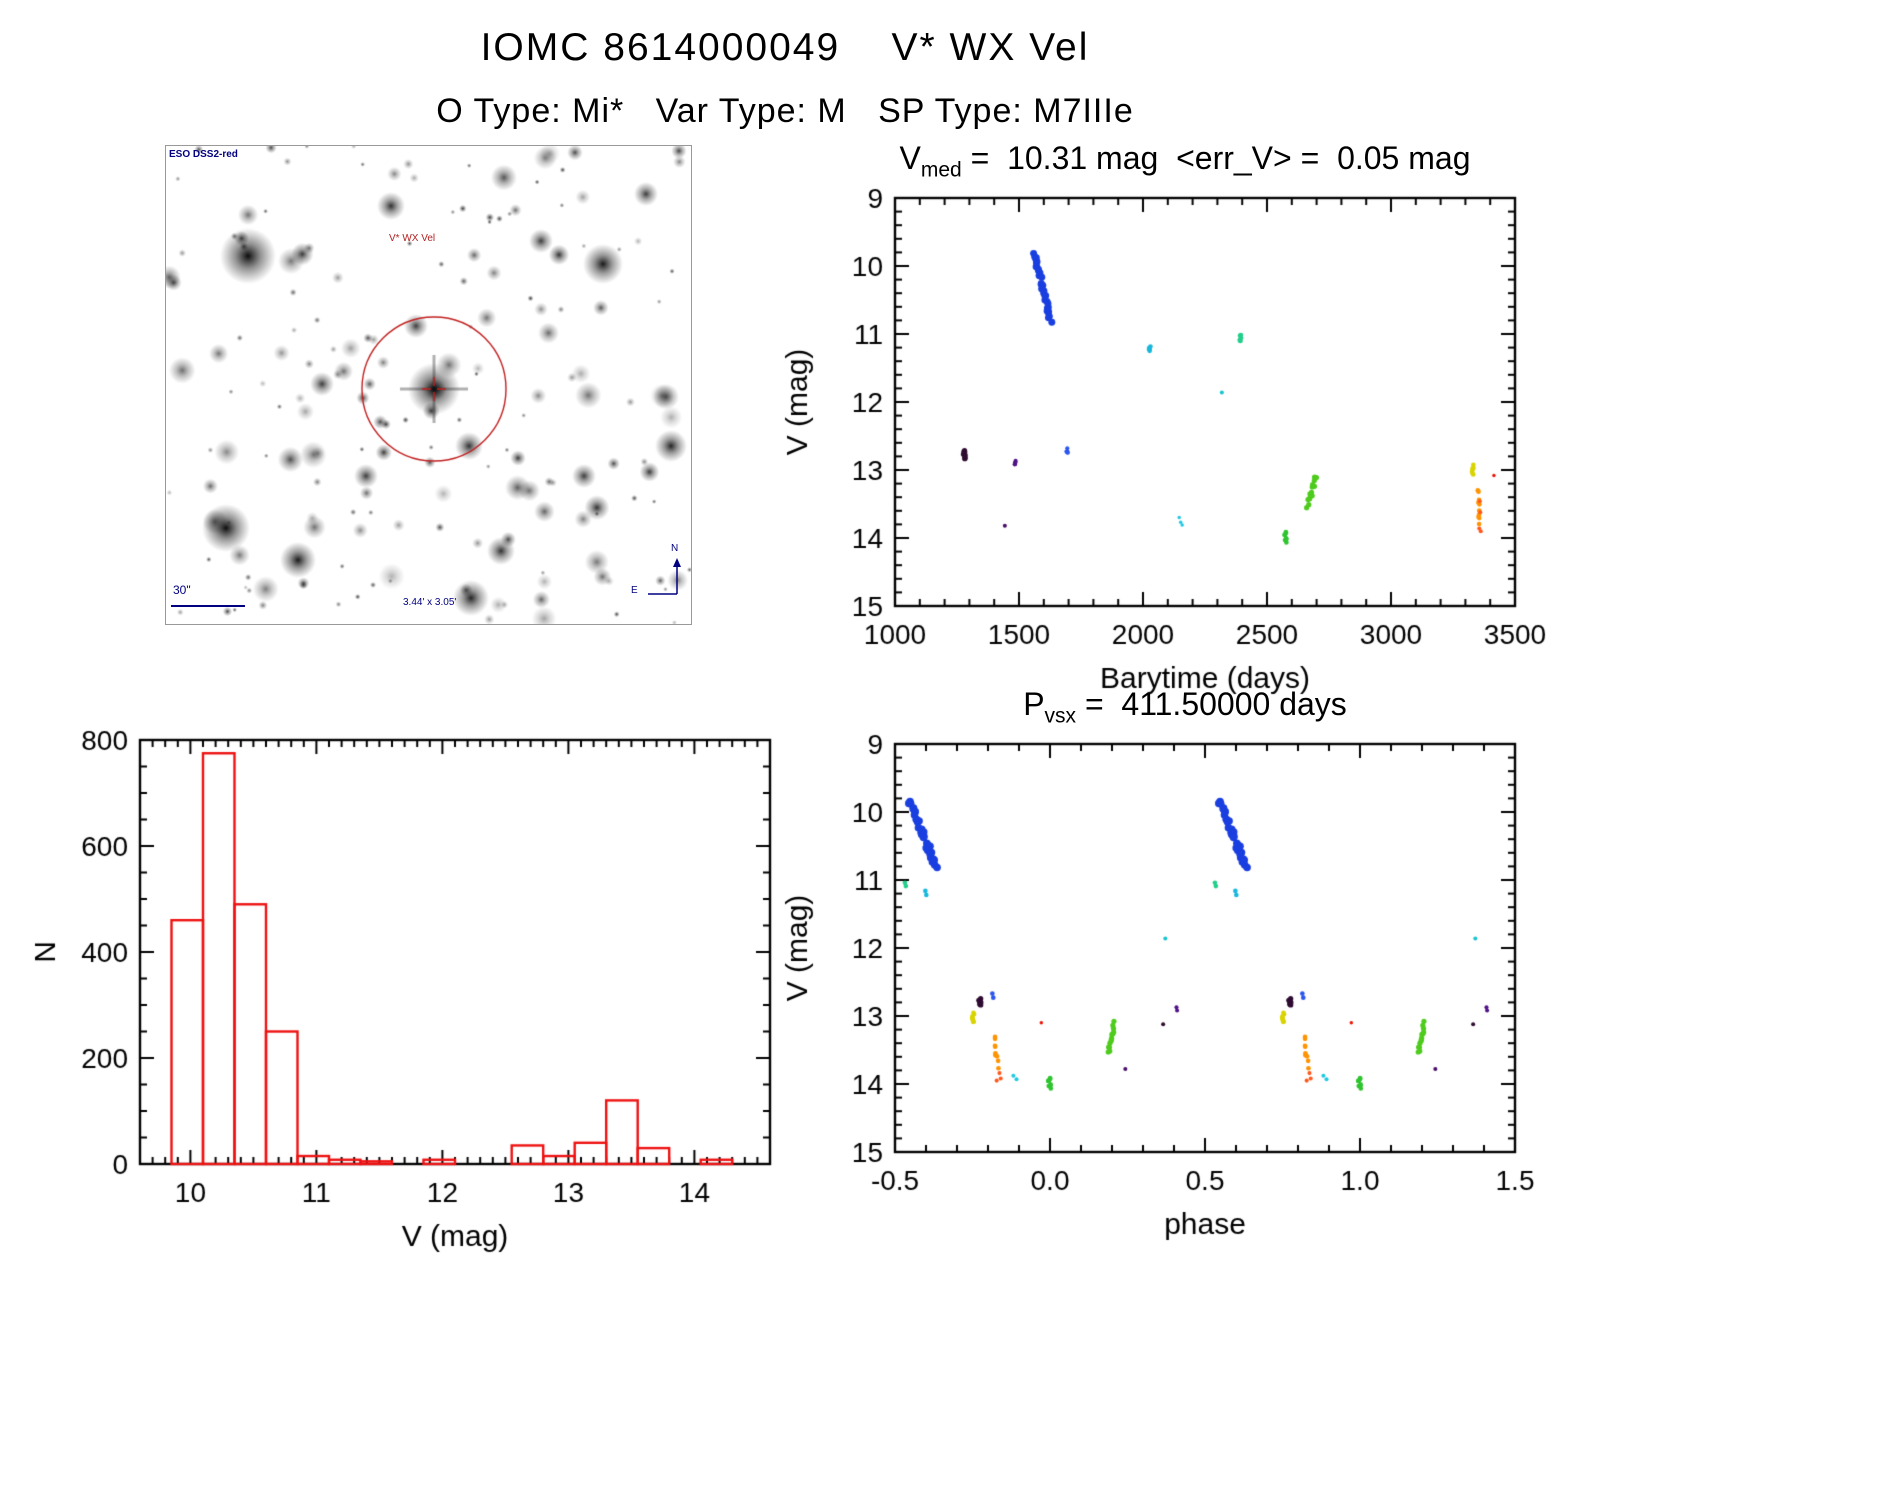 The width and height of the screenshot is (1889, 1494). I want to click on finder-fov-label: 3.44' x 3.05', so click(430, 602).